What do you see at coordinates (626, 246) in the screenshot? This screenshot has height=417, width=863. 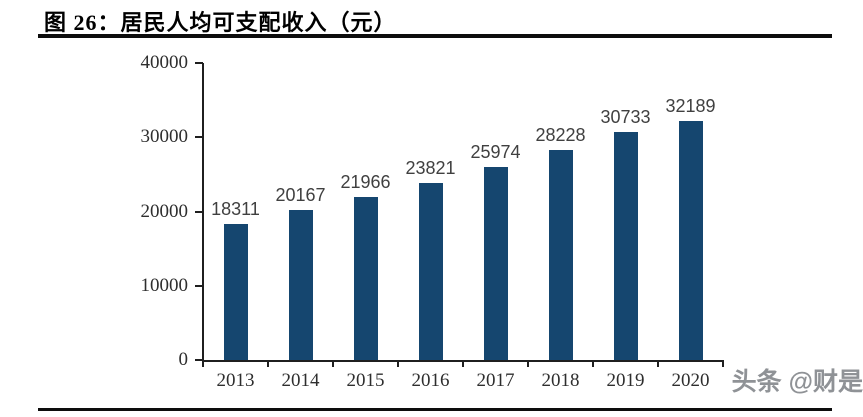 I see `bar-2019` at bounding box center [626, 246].